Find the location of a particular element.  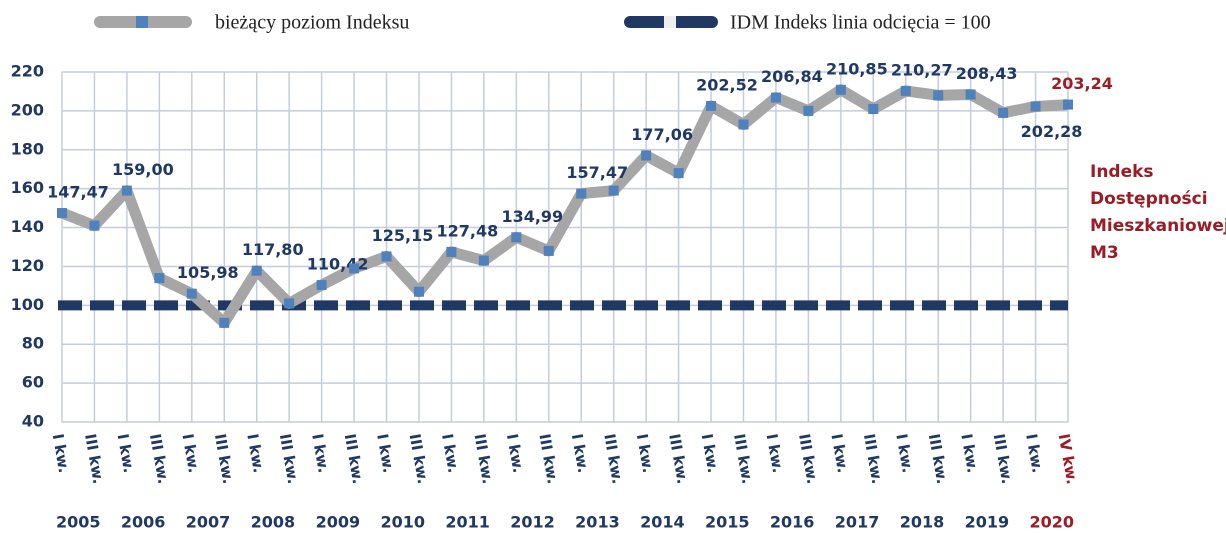

data-label: 210,85 is located at coordinates (857, 68).